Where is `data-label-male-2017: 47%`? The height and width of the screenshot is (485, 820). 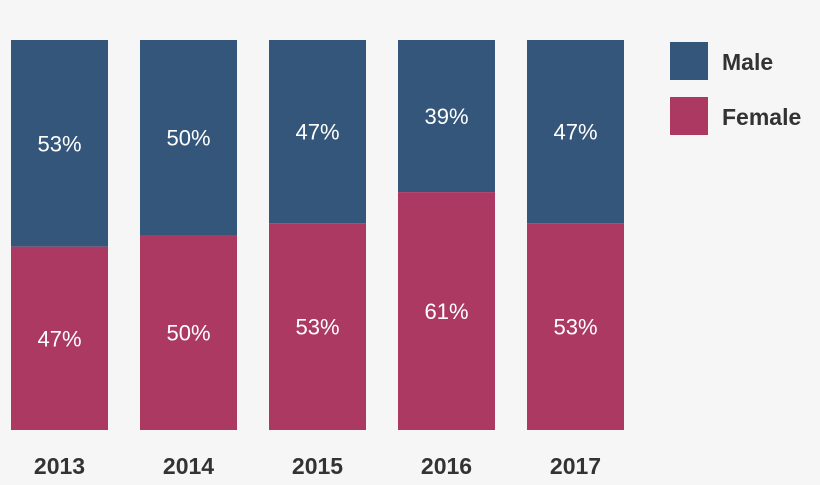
data-label-male-2017: 47% is located at coordinates (575, 132).